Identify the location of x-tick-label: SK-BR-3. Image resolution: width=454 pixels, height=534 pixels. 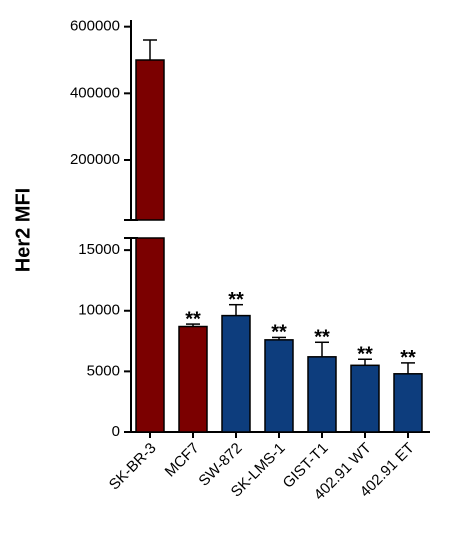
(133, 467).